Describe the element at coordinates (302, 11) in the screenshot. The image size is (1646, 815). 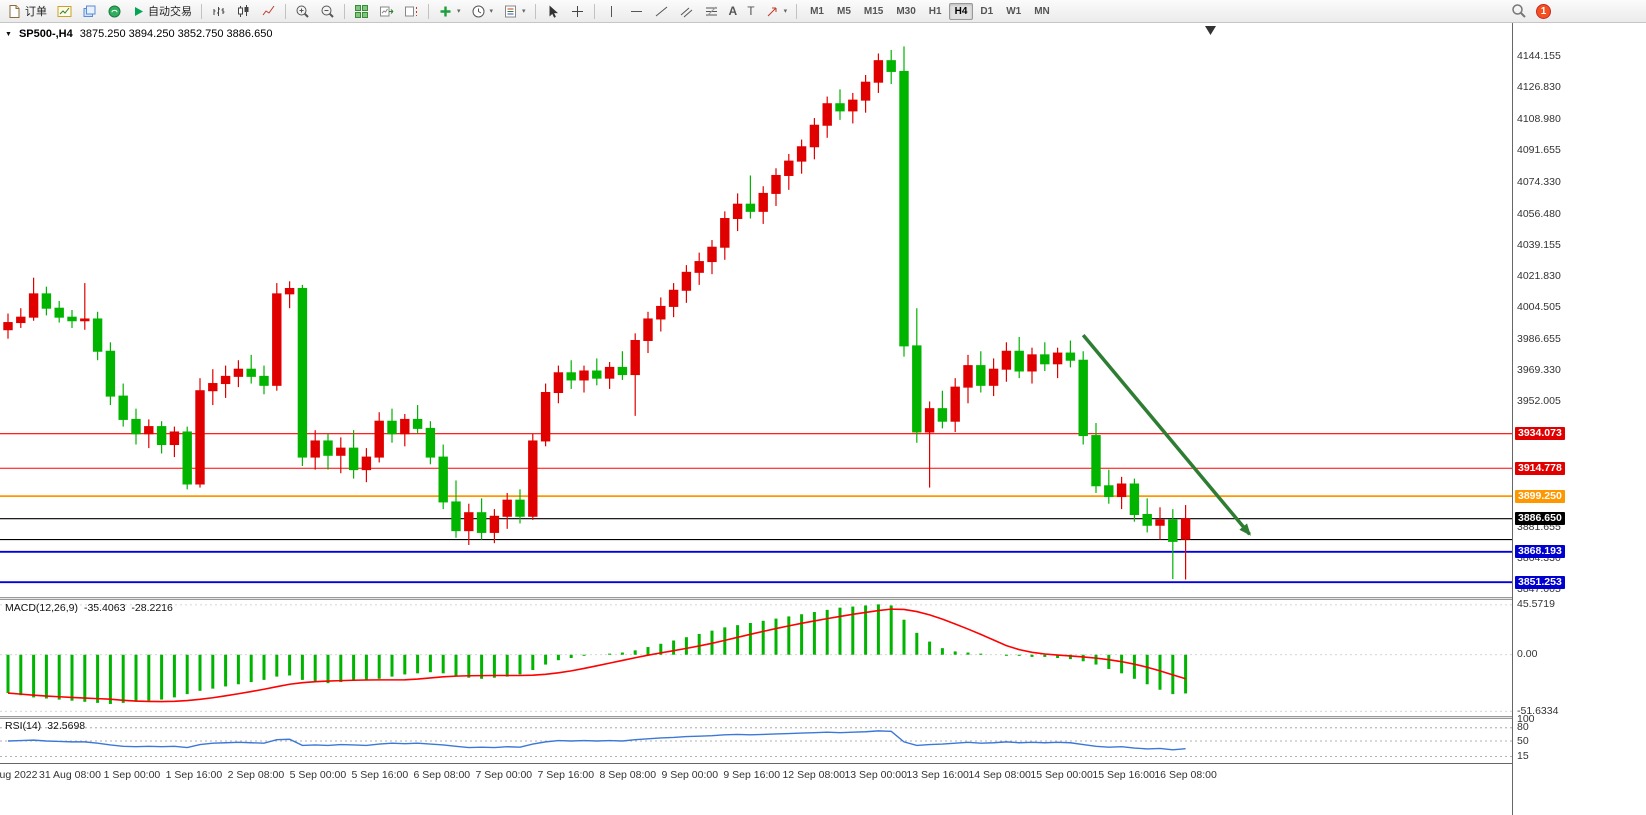
I see `zoom-in-button` at that location.